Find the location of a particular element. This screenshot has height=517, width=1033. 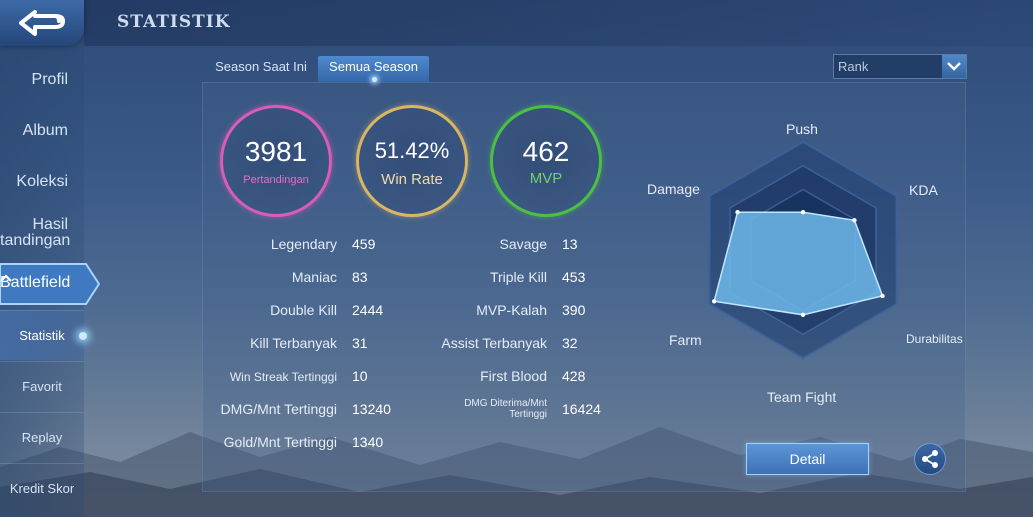

radar-label-durabilitas: Durabilitas is located at coordinates (934, 339).